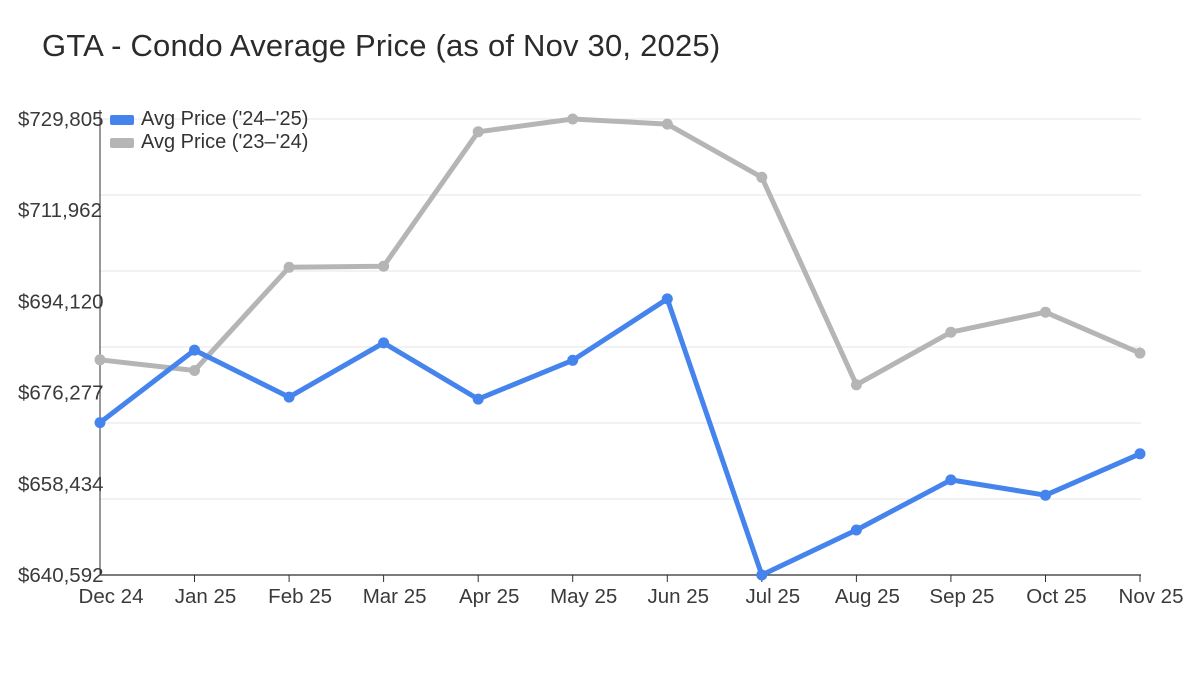 This screenshot has height=675, width=1200. What do you see at coordinates (60, 210) in the screenshot?
I see `y-tick-label: $711,962` at bounding box center [60, 210].